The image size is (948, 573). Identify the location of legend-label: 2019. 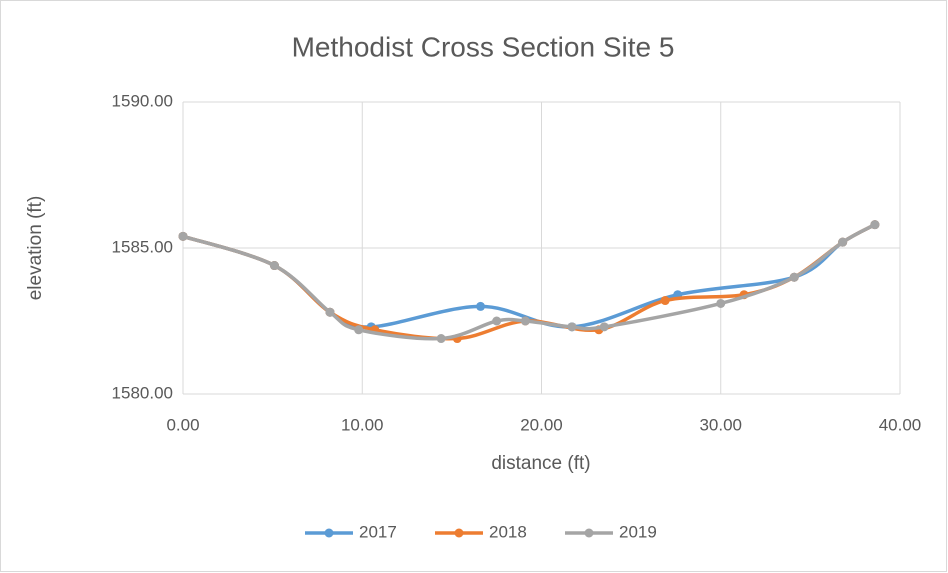
(638, 531).